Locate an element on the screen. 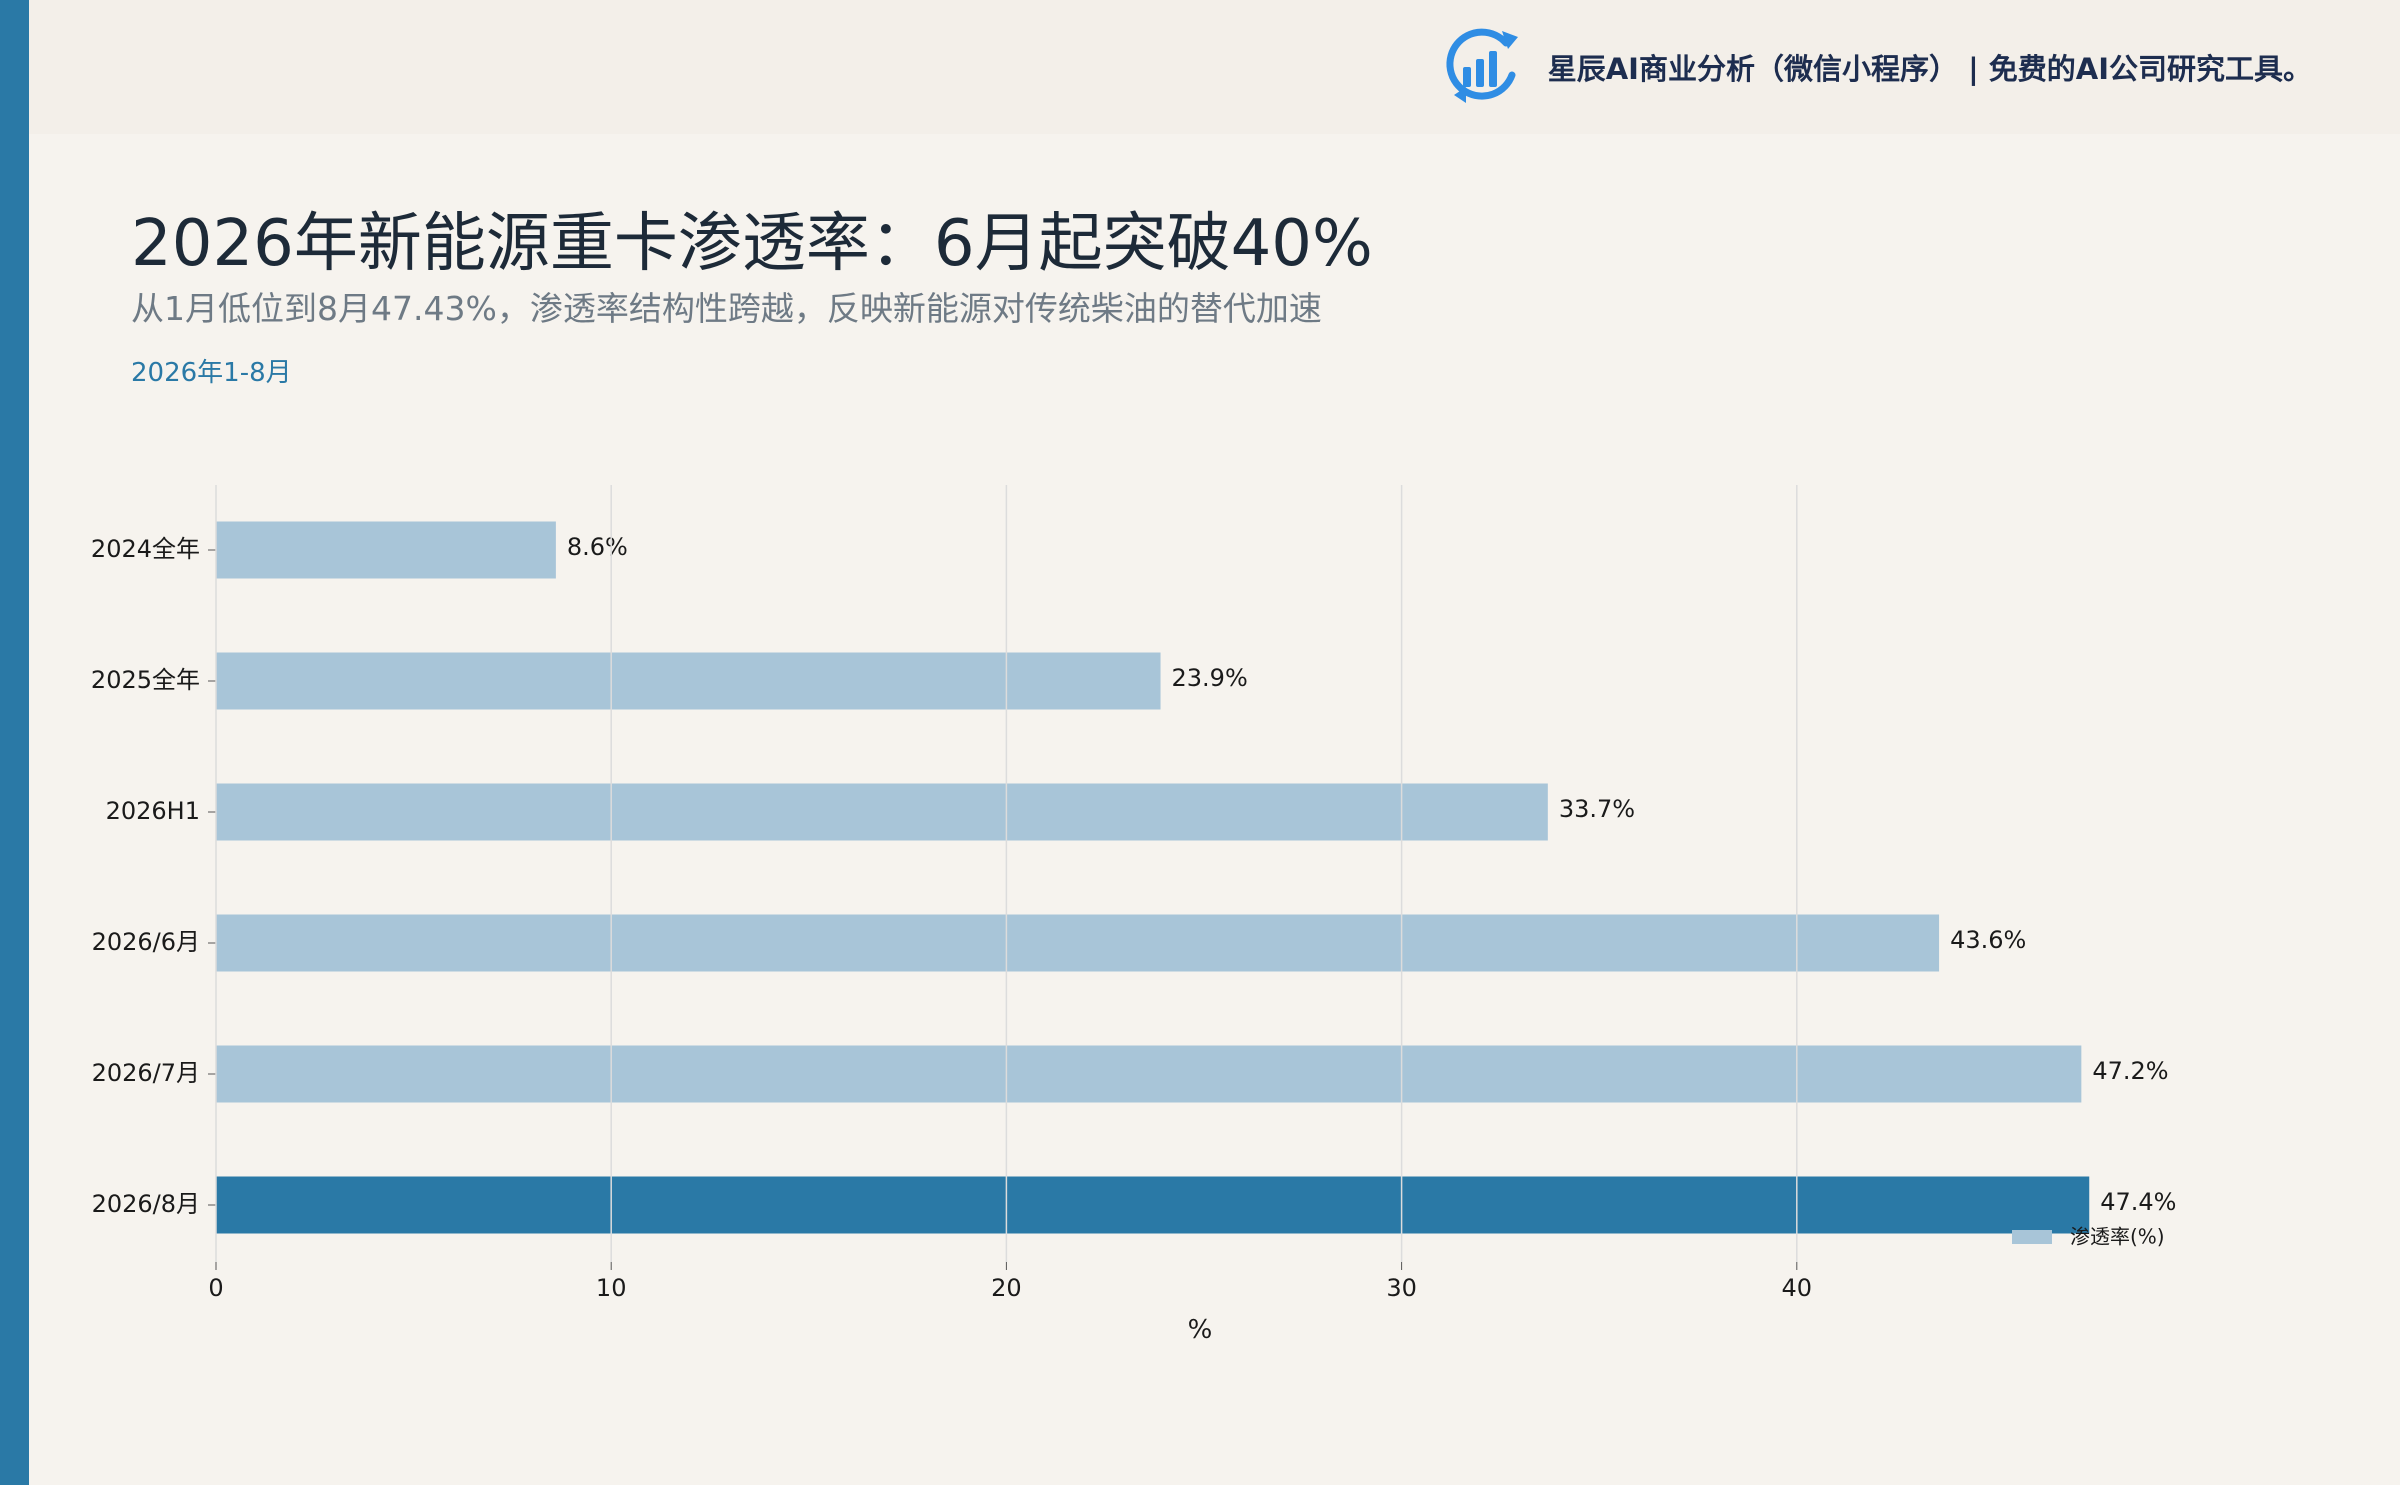 The width and height of the screenshot is (2400, 1485). x-tick-label: 10 is located at coordinates (611, 1288).